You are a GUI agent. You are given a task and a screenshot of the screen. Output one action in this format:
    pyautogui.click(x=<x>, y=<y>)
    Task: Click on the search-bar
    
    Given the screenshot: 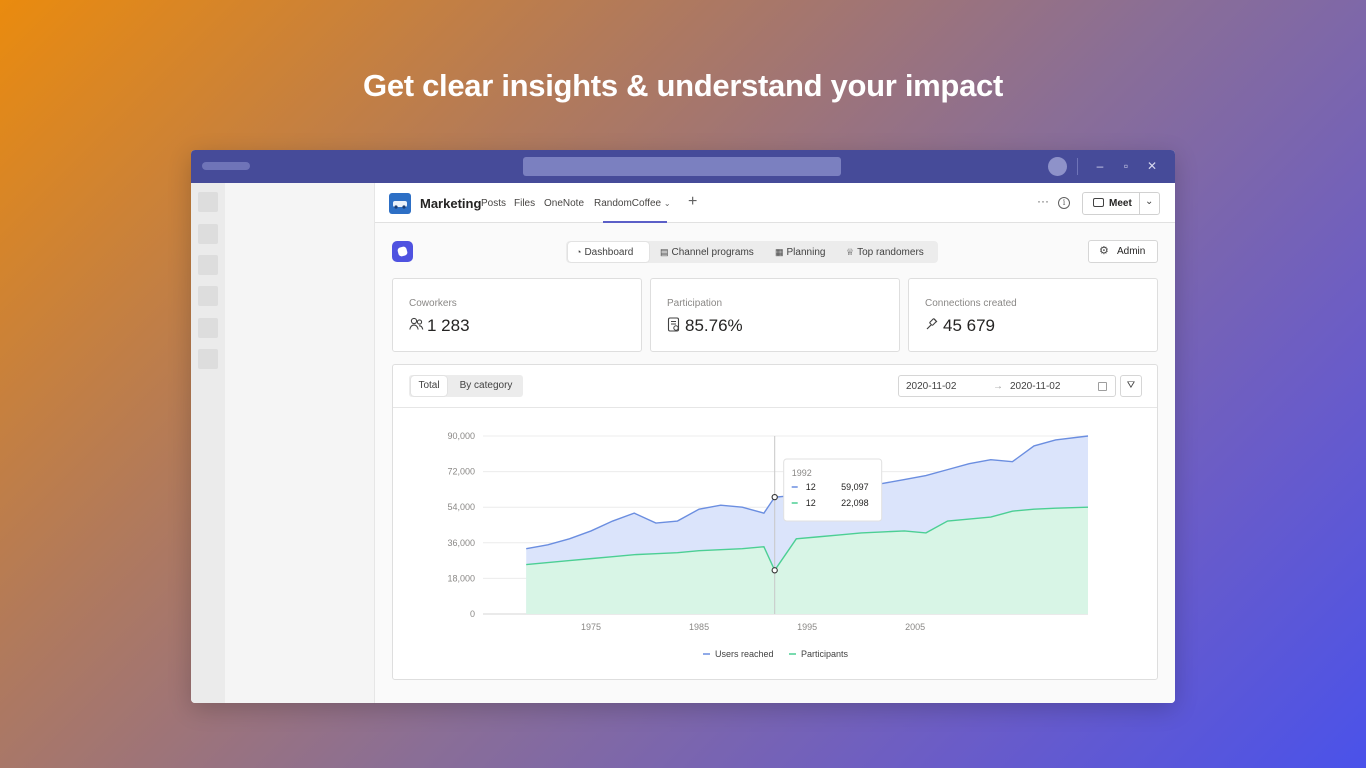 What is the action you would take?
    pyautogui.click(x=682, y=166)
    